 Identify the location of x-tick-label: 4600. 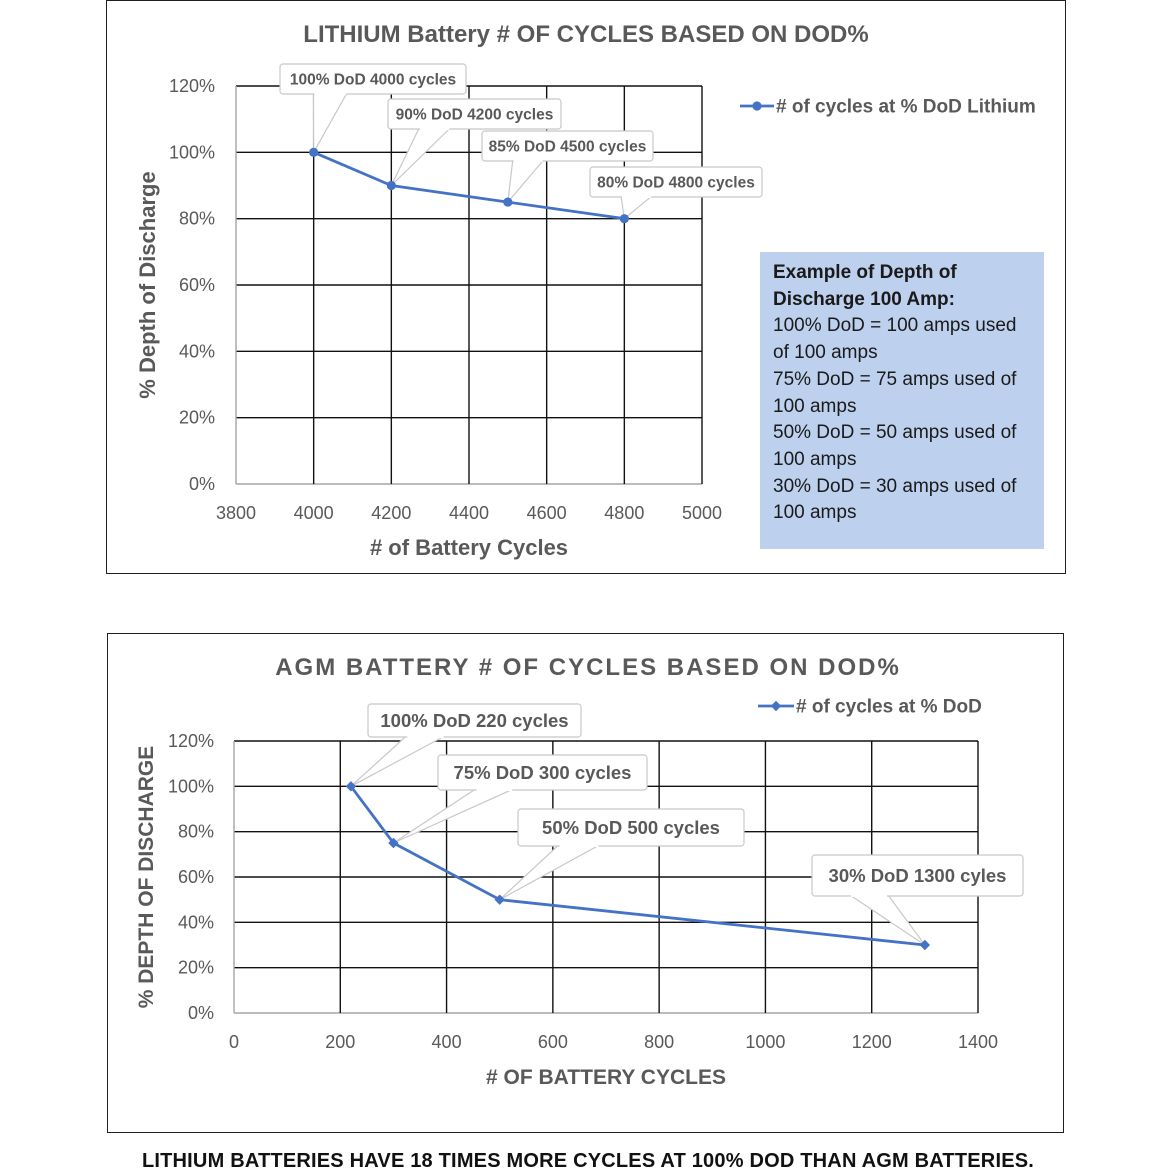
(547, 513).